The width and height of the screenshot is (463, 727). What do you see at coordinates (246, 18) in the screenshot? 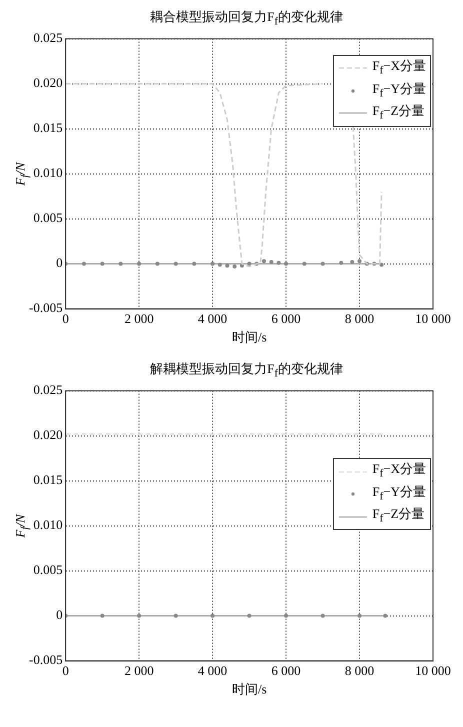
I see `chart-title: 耦合模型振动回复力F$_{f}$的变化规律` at bounding box center [246, 18].